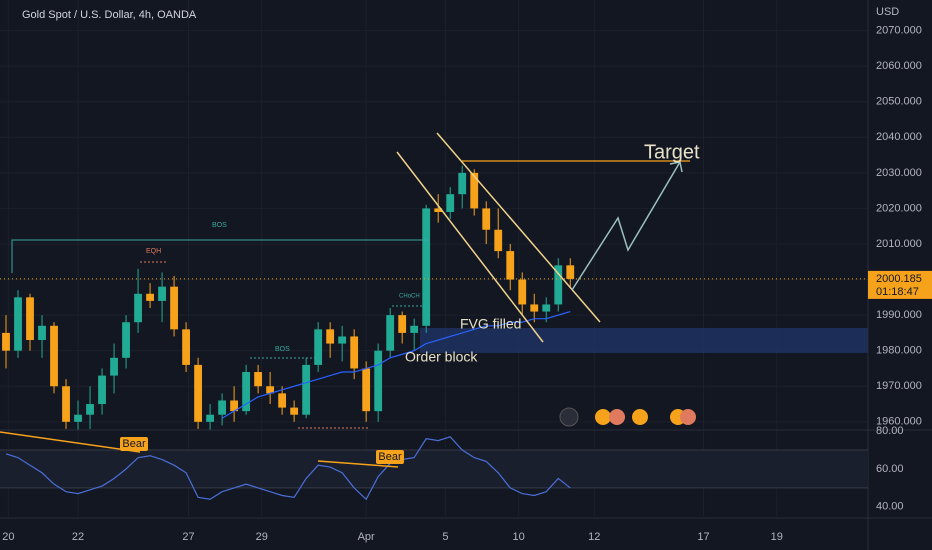 The image size is (932, 550). What do you see at coordinates (627, 417) in the screenshot?
I see `event-icons` at bounding box center [627, 417].